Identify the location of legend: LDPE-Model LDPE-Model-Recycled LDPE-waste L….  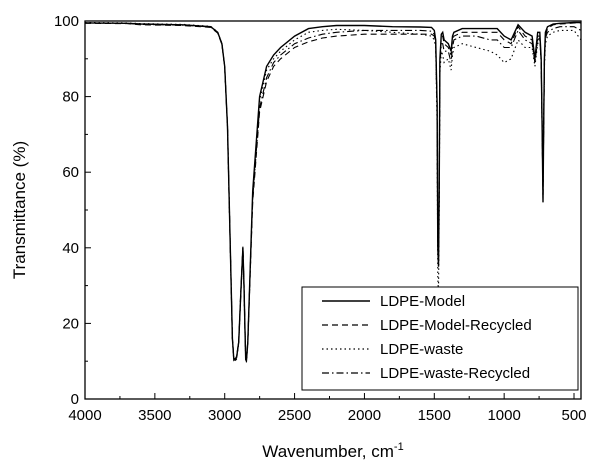
(440, 338).